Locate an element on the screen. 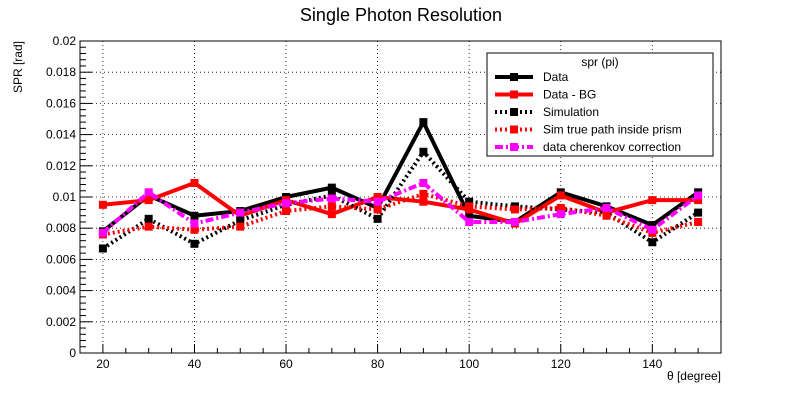 The height and width of the screenshot is (402, 802). x-tick-label: 40 is located at coordinates (195, 364).